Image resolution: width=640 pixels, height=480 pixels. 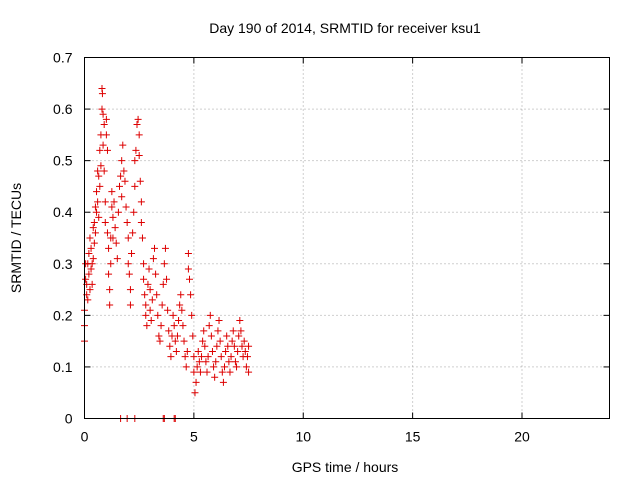 I want to click on y-tick-label: 0.2, so click(x=63, y=315).